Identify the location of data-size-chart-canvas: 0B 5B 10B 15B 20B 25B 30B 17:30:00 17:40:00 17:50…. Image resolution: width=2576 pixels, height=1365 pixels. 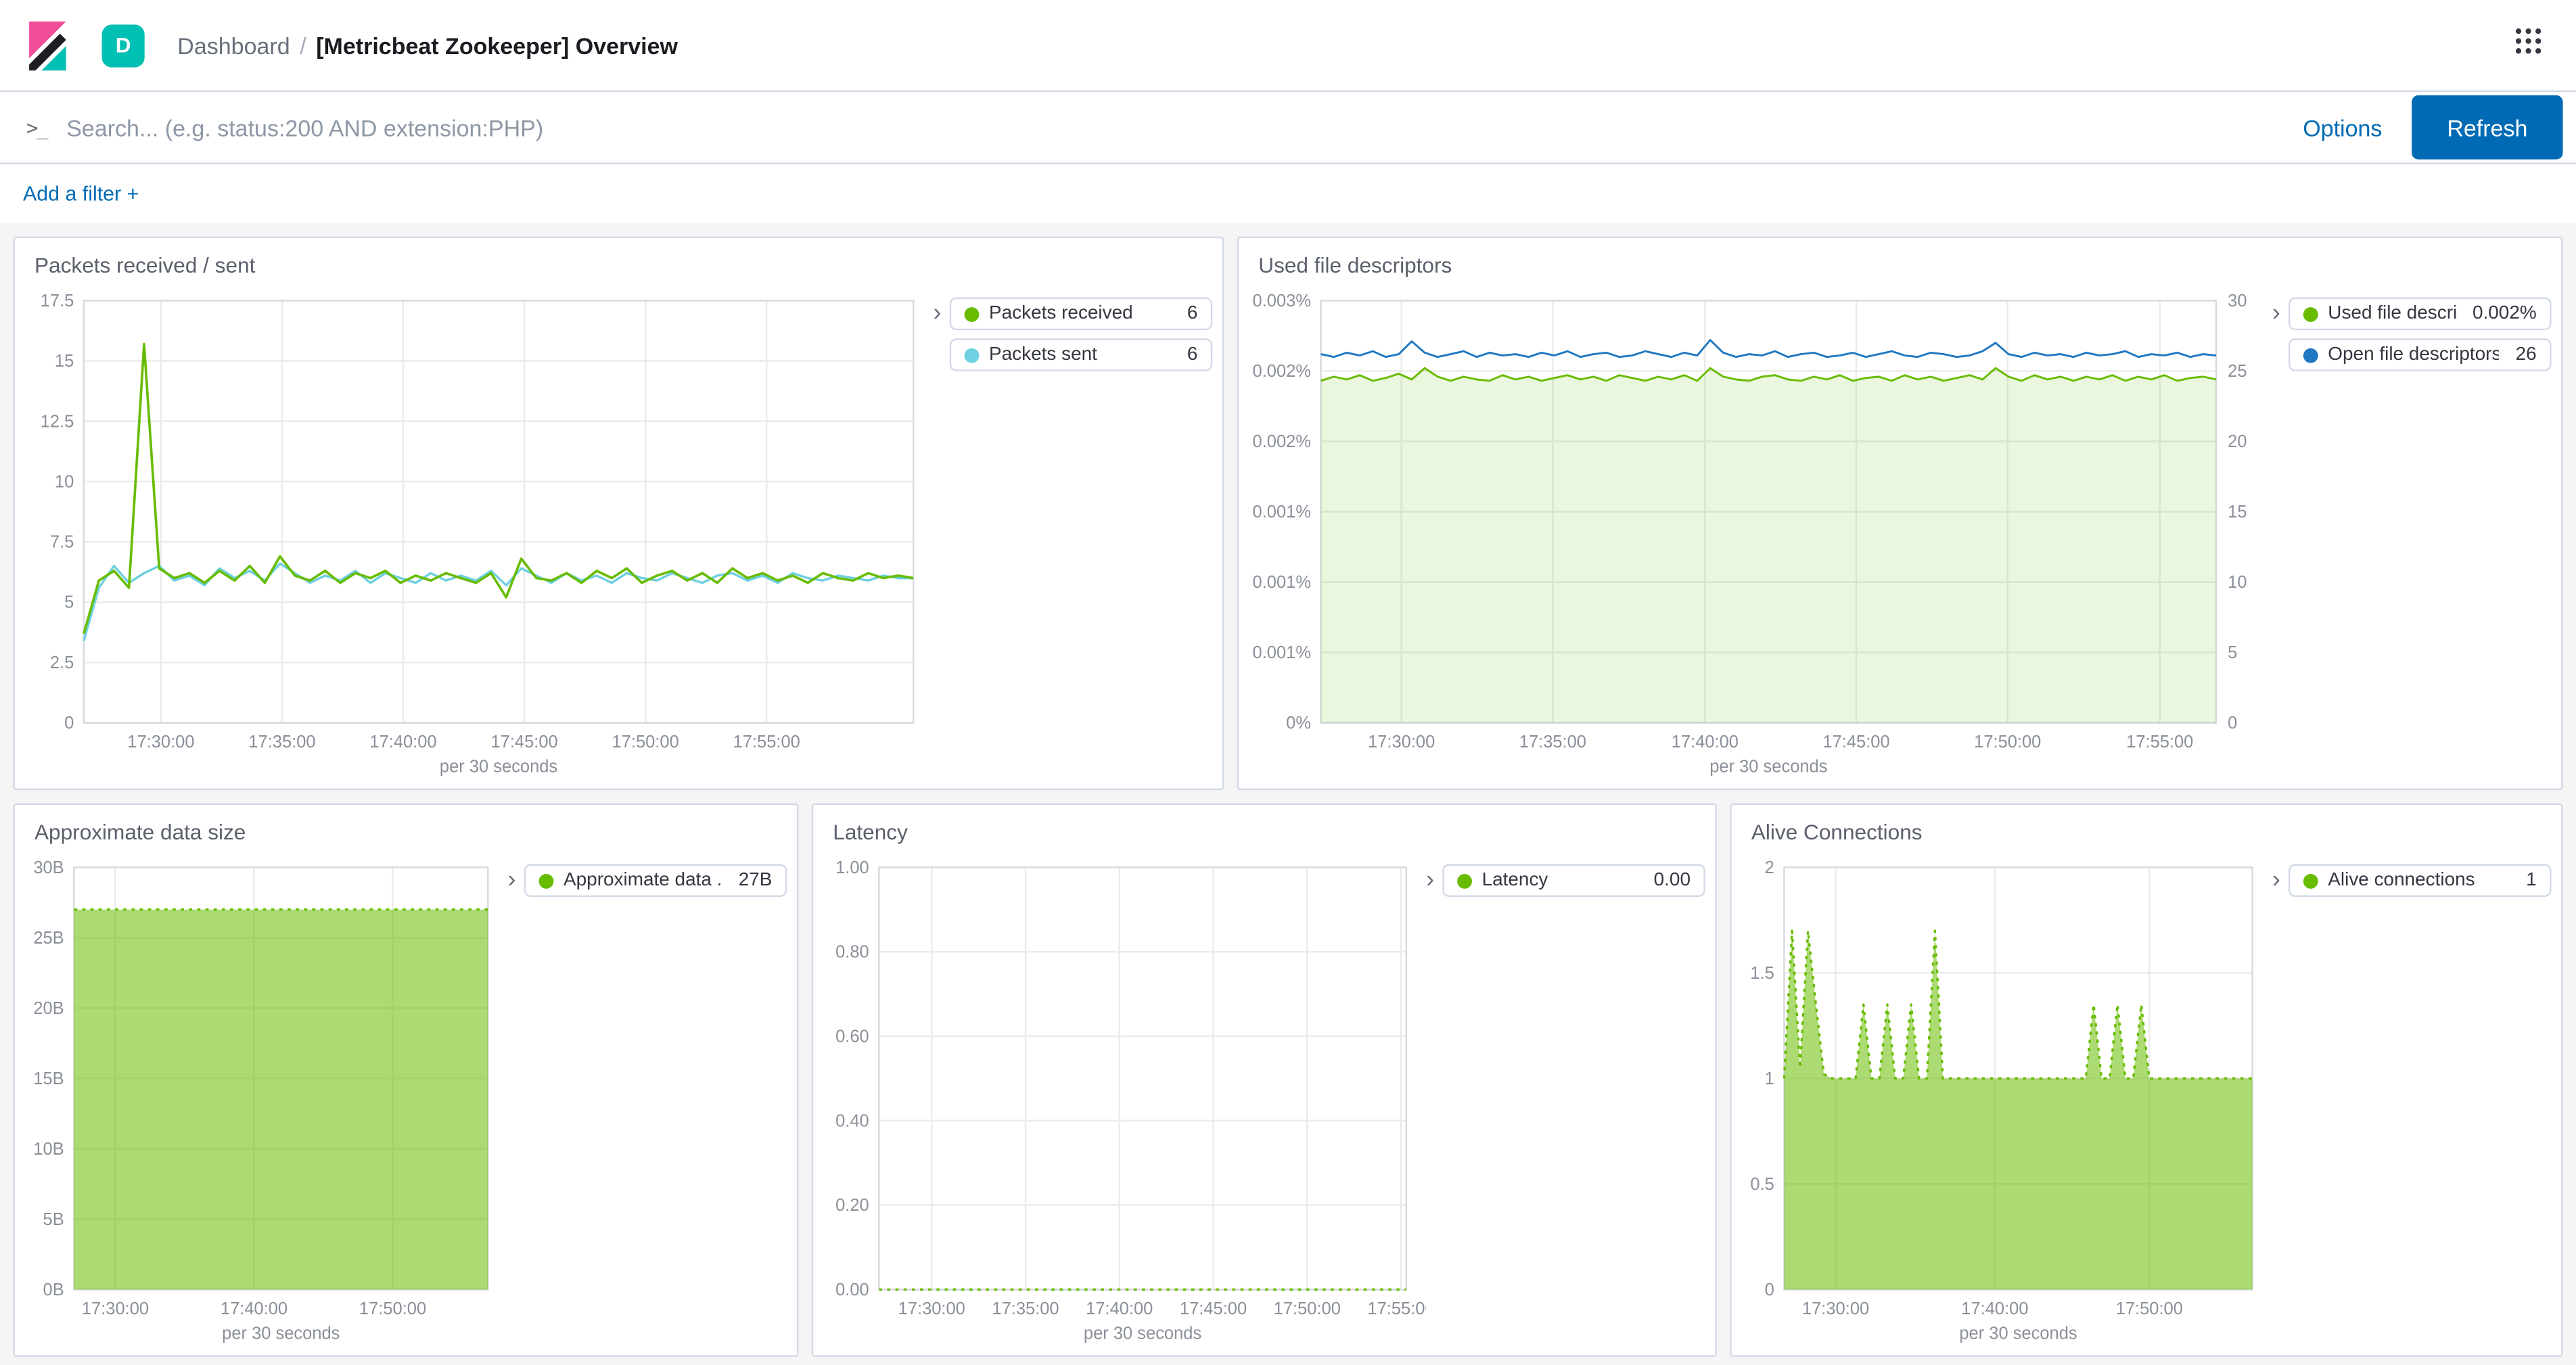
(263, 1100).